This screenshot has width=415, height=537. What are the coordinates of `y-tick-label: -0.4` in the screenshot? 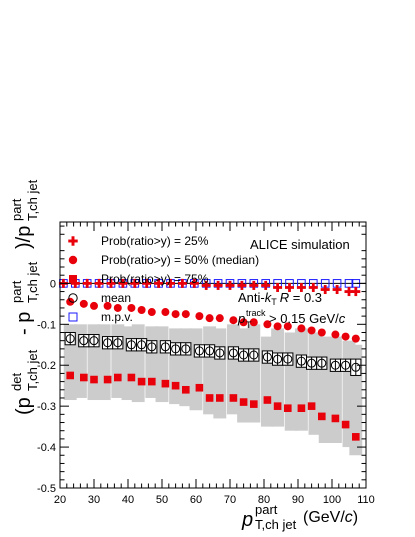 It's located at (46, 448).